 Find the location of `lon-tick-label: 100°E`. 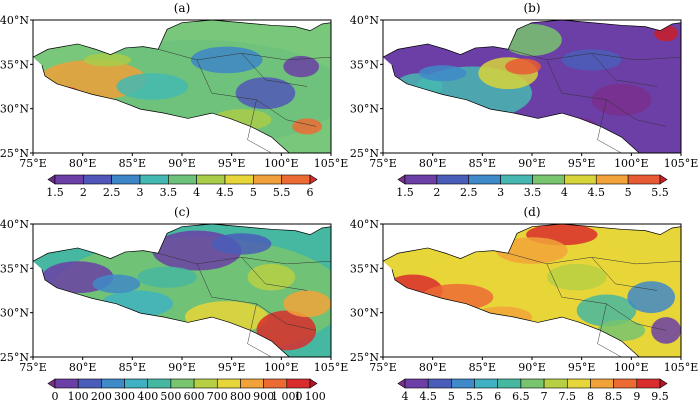

lon-tick-label: 100°E is located at coordinates (631, 367).